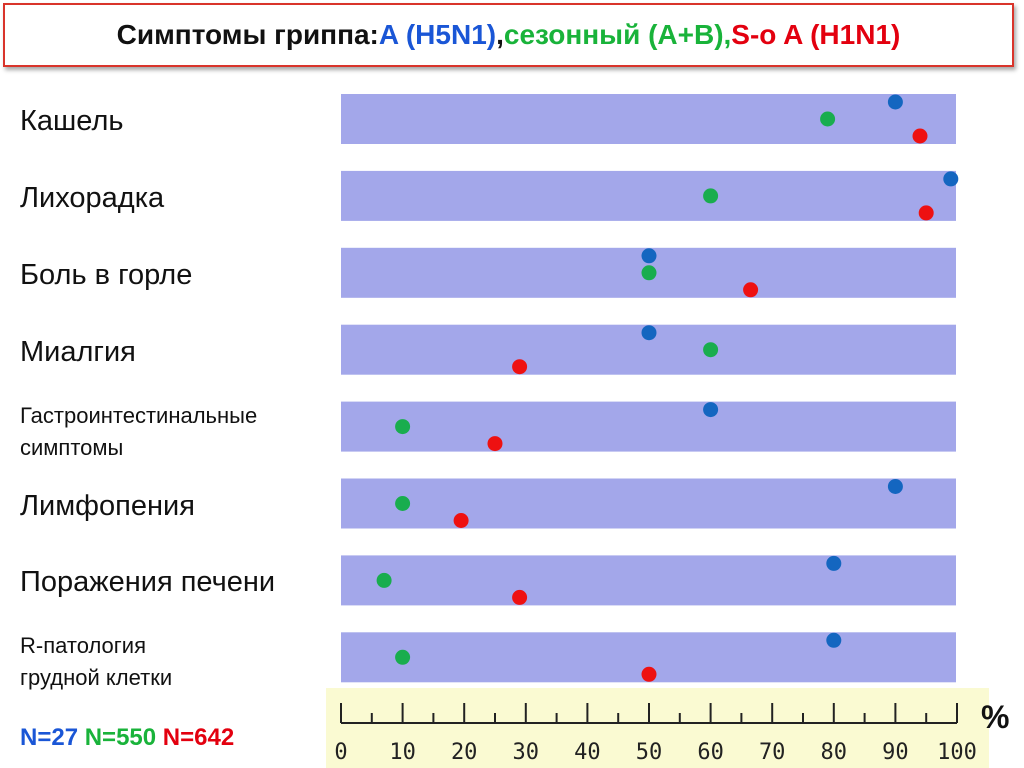  Describe the element at coordinates (957, 752) in the screenshot. I see `x-tick-label: 100` at that location.